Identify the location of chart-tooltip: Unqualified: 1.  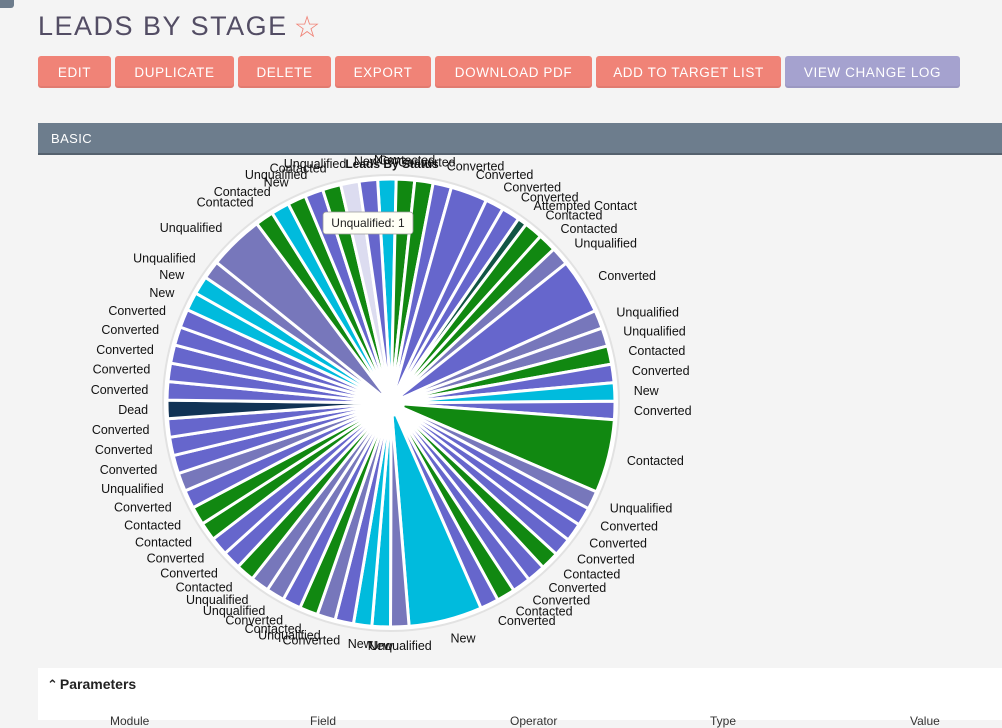
(368, 223).